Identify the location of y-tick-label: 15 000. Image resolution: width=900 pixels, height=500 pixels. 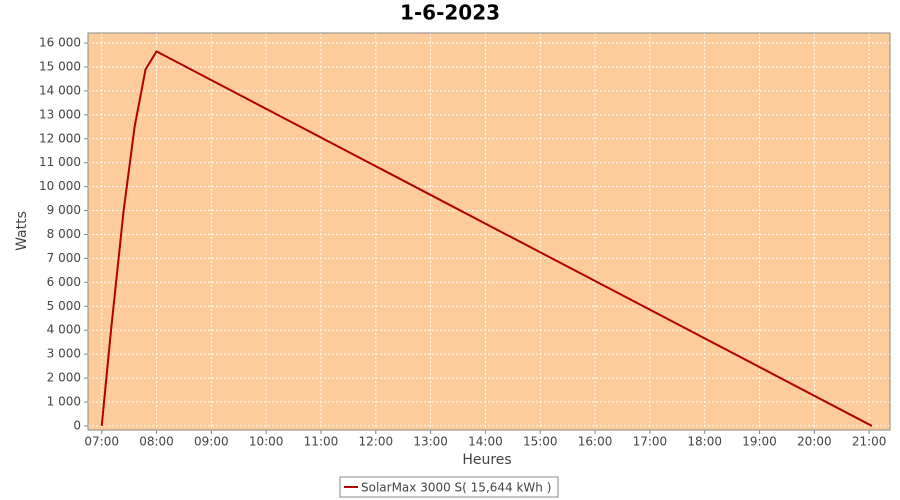
(60, 66).